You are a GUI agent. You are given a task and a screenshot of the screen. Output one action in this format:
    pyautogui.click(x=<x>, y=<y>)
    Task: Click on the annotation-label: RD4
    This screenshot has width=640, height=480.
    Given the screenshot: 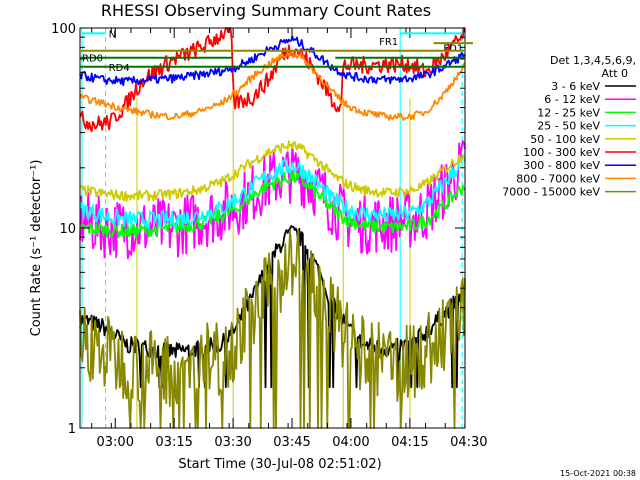 What is the action you would take?
    pyautogui.click(x=119, y=68)
    